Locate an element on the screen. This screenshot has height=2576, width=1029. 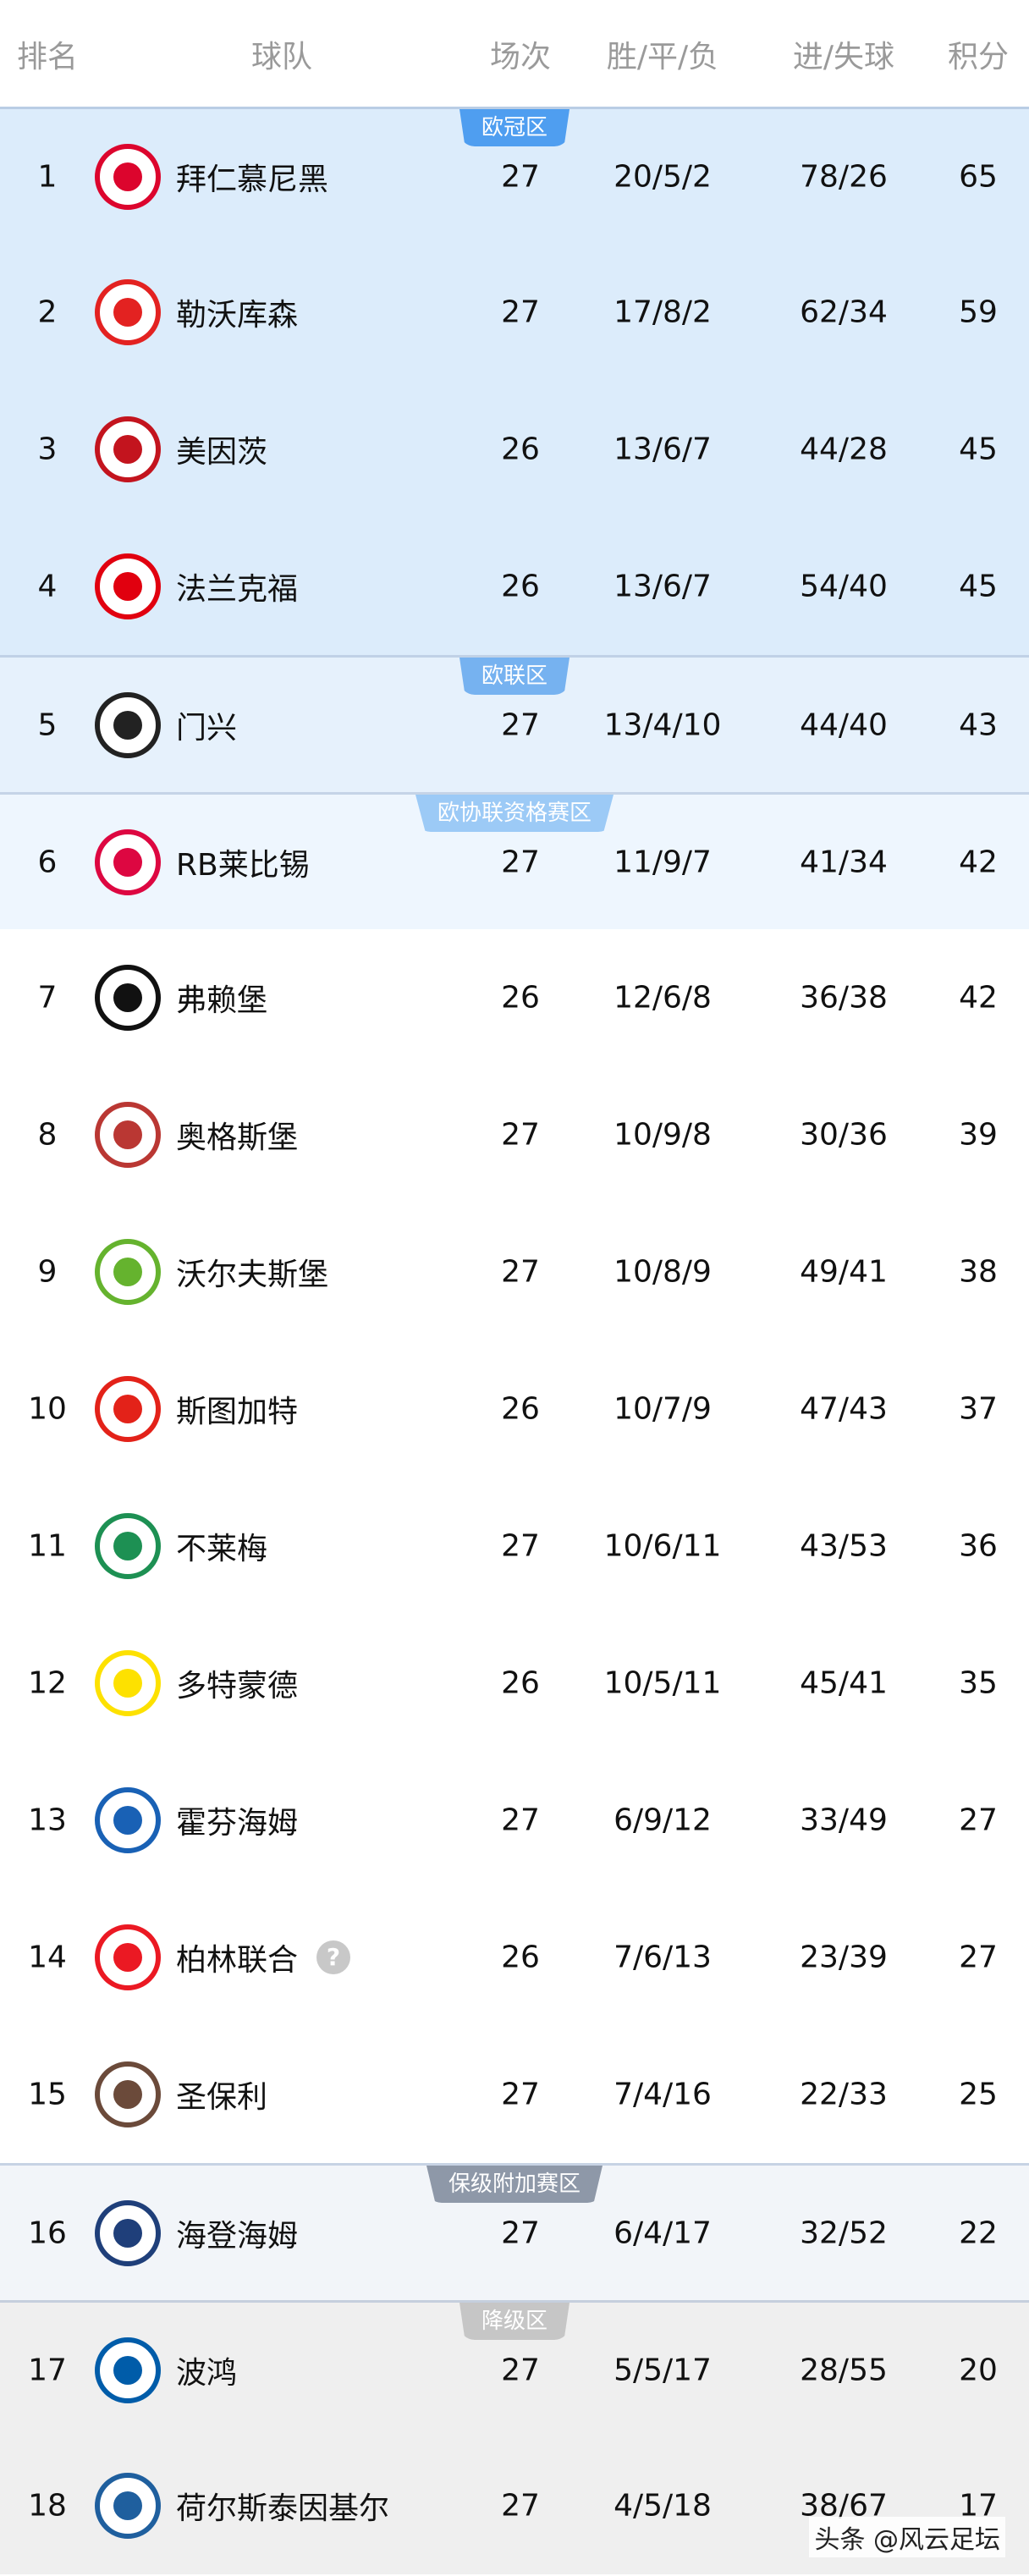
goals: 44/28 is located at coordinates (844, 449).